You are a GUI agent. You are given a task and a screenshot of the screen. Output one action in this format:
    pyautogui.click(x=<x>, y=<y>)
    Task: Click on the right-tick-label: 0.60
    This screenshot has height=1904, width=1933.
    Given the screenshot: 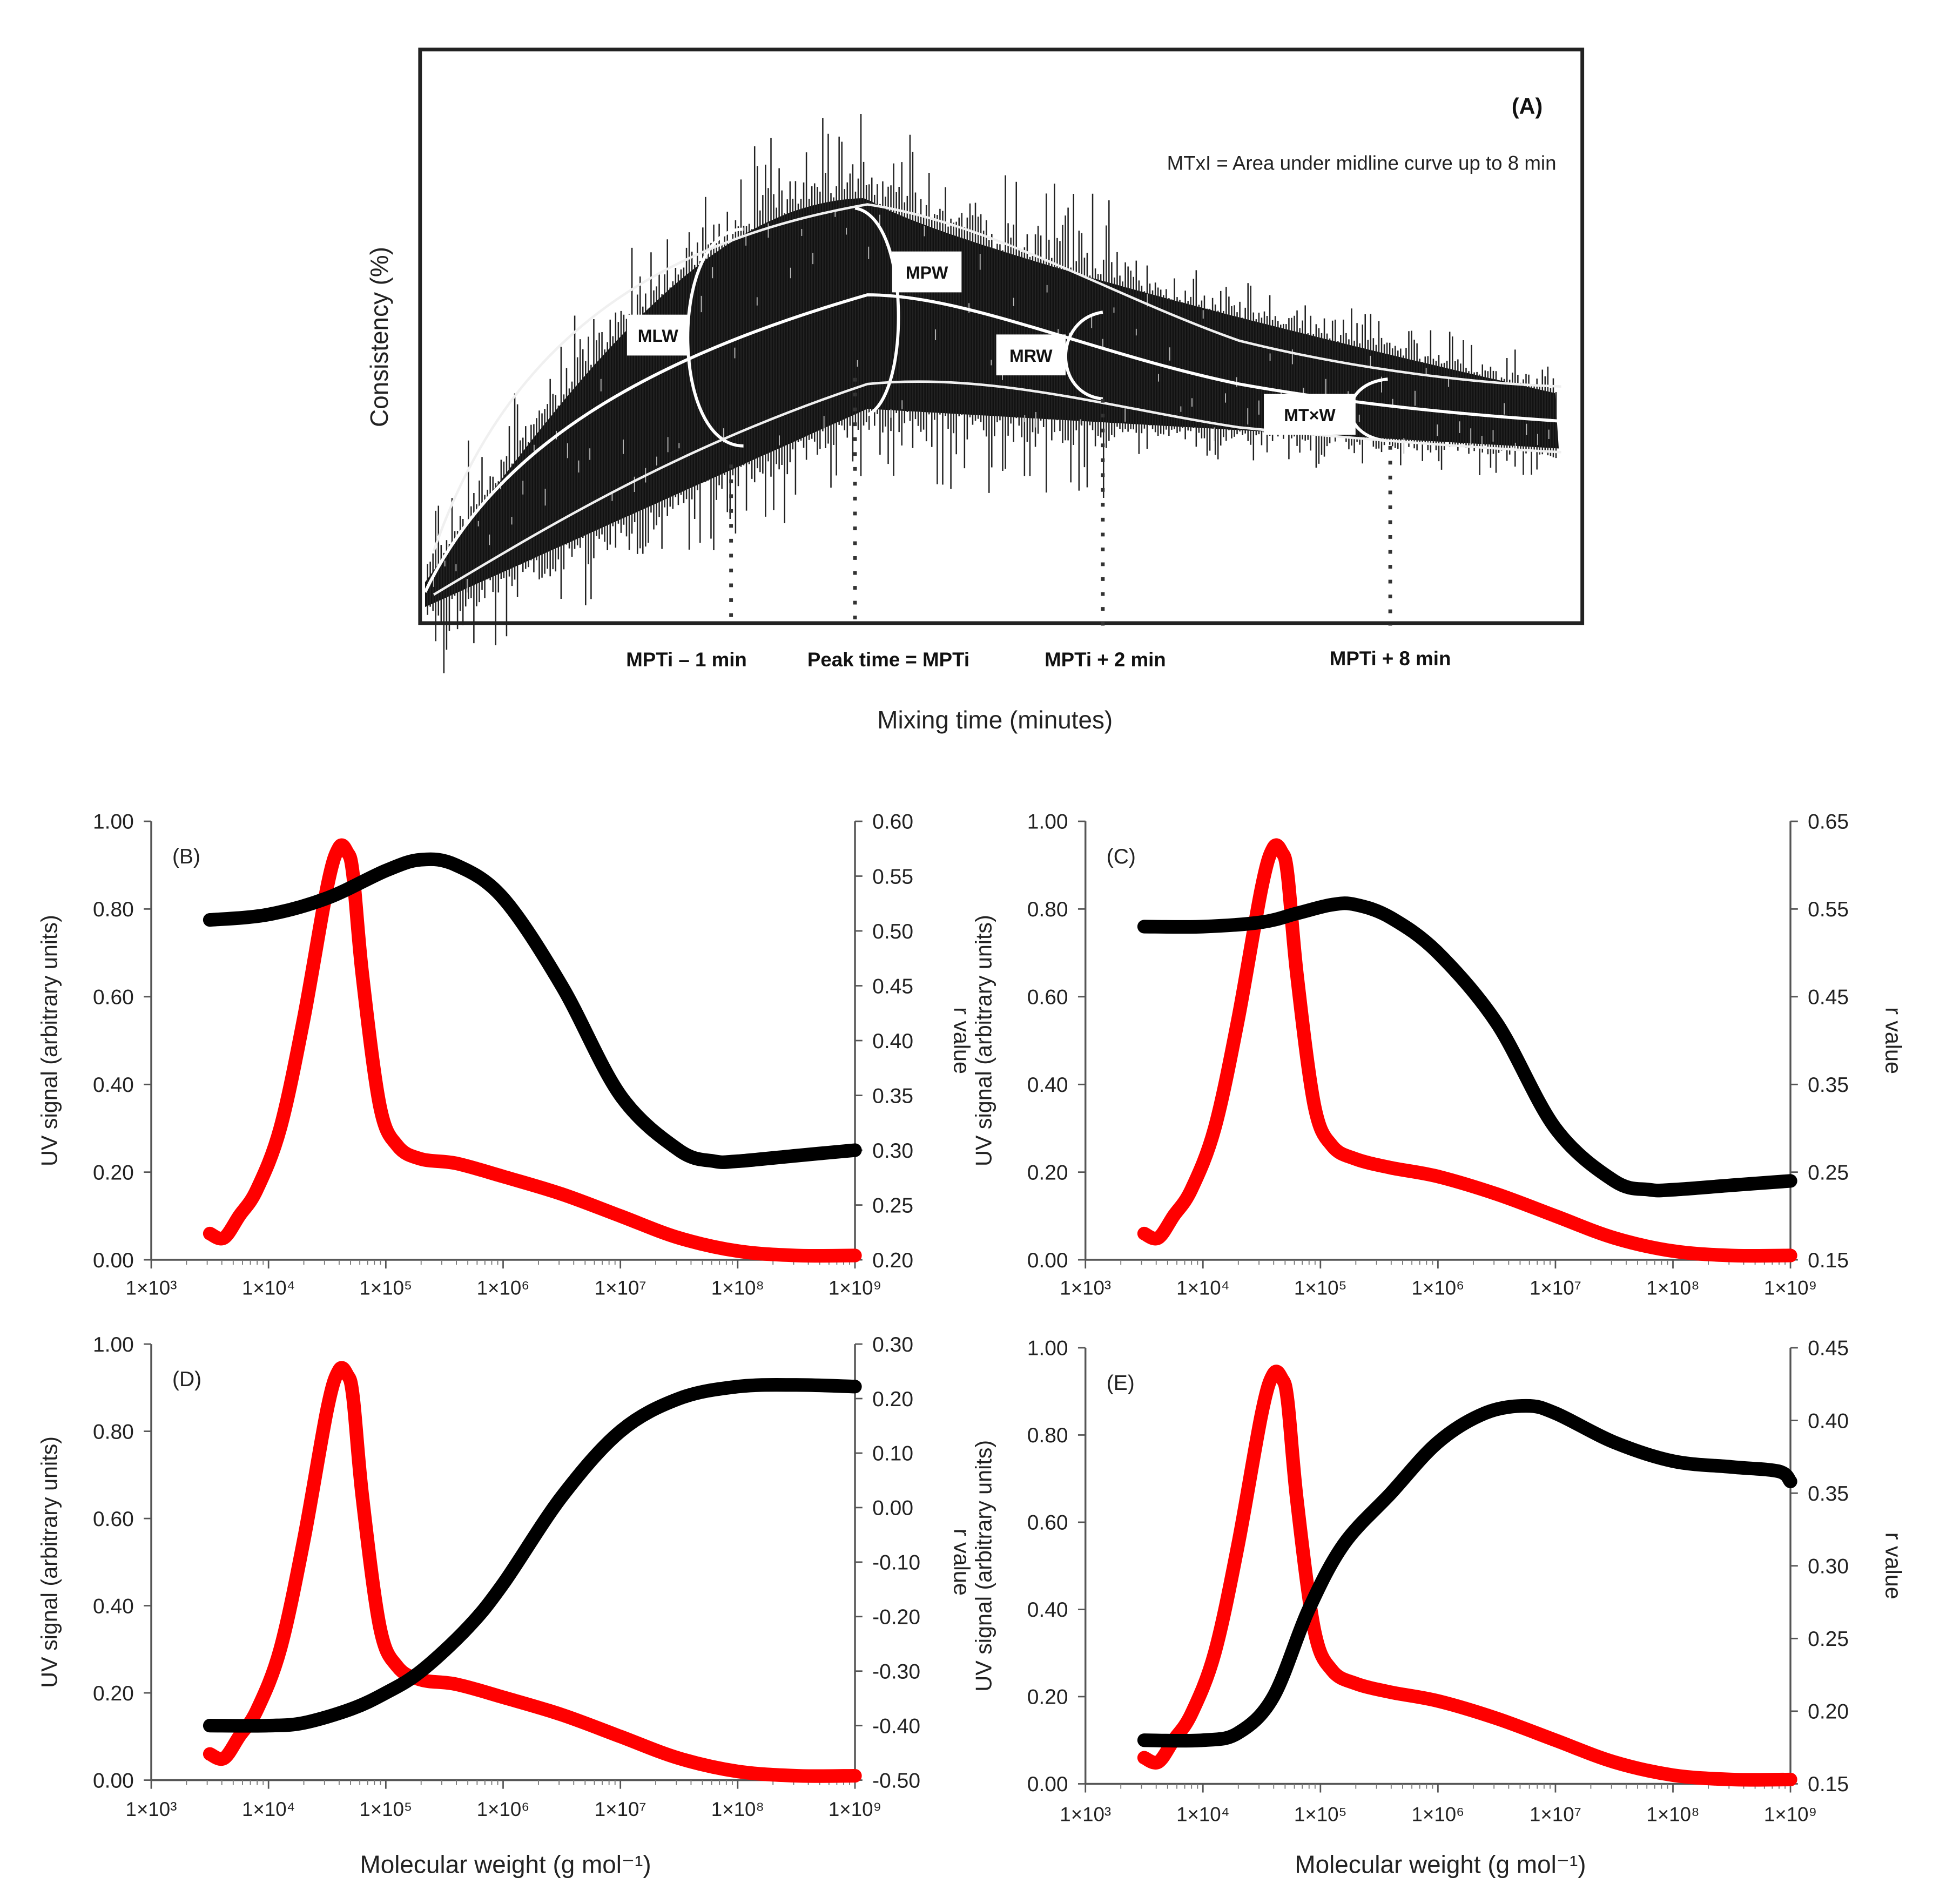 What is the action you would take?
    pyautogui.click(x=892, y=822)
    